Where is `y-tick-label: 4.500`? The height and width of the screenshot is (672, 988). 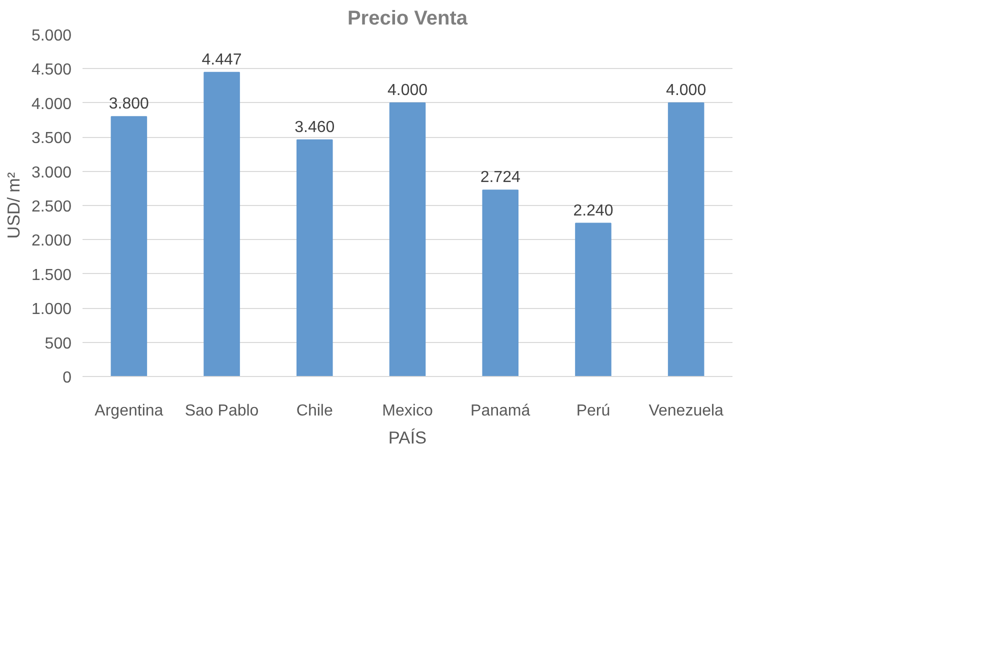
y-tick-label: 4.500 is located at coordinates (51, 70).